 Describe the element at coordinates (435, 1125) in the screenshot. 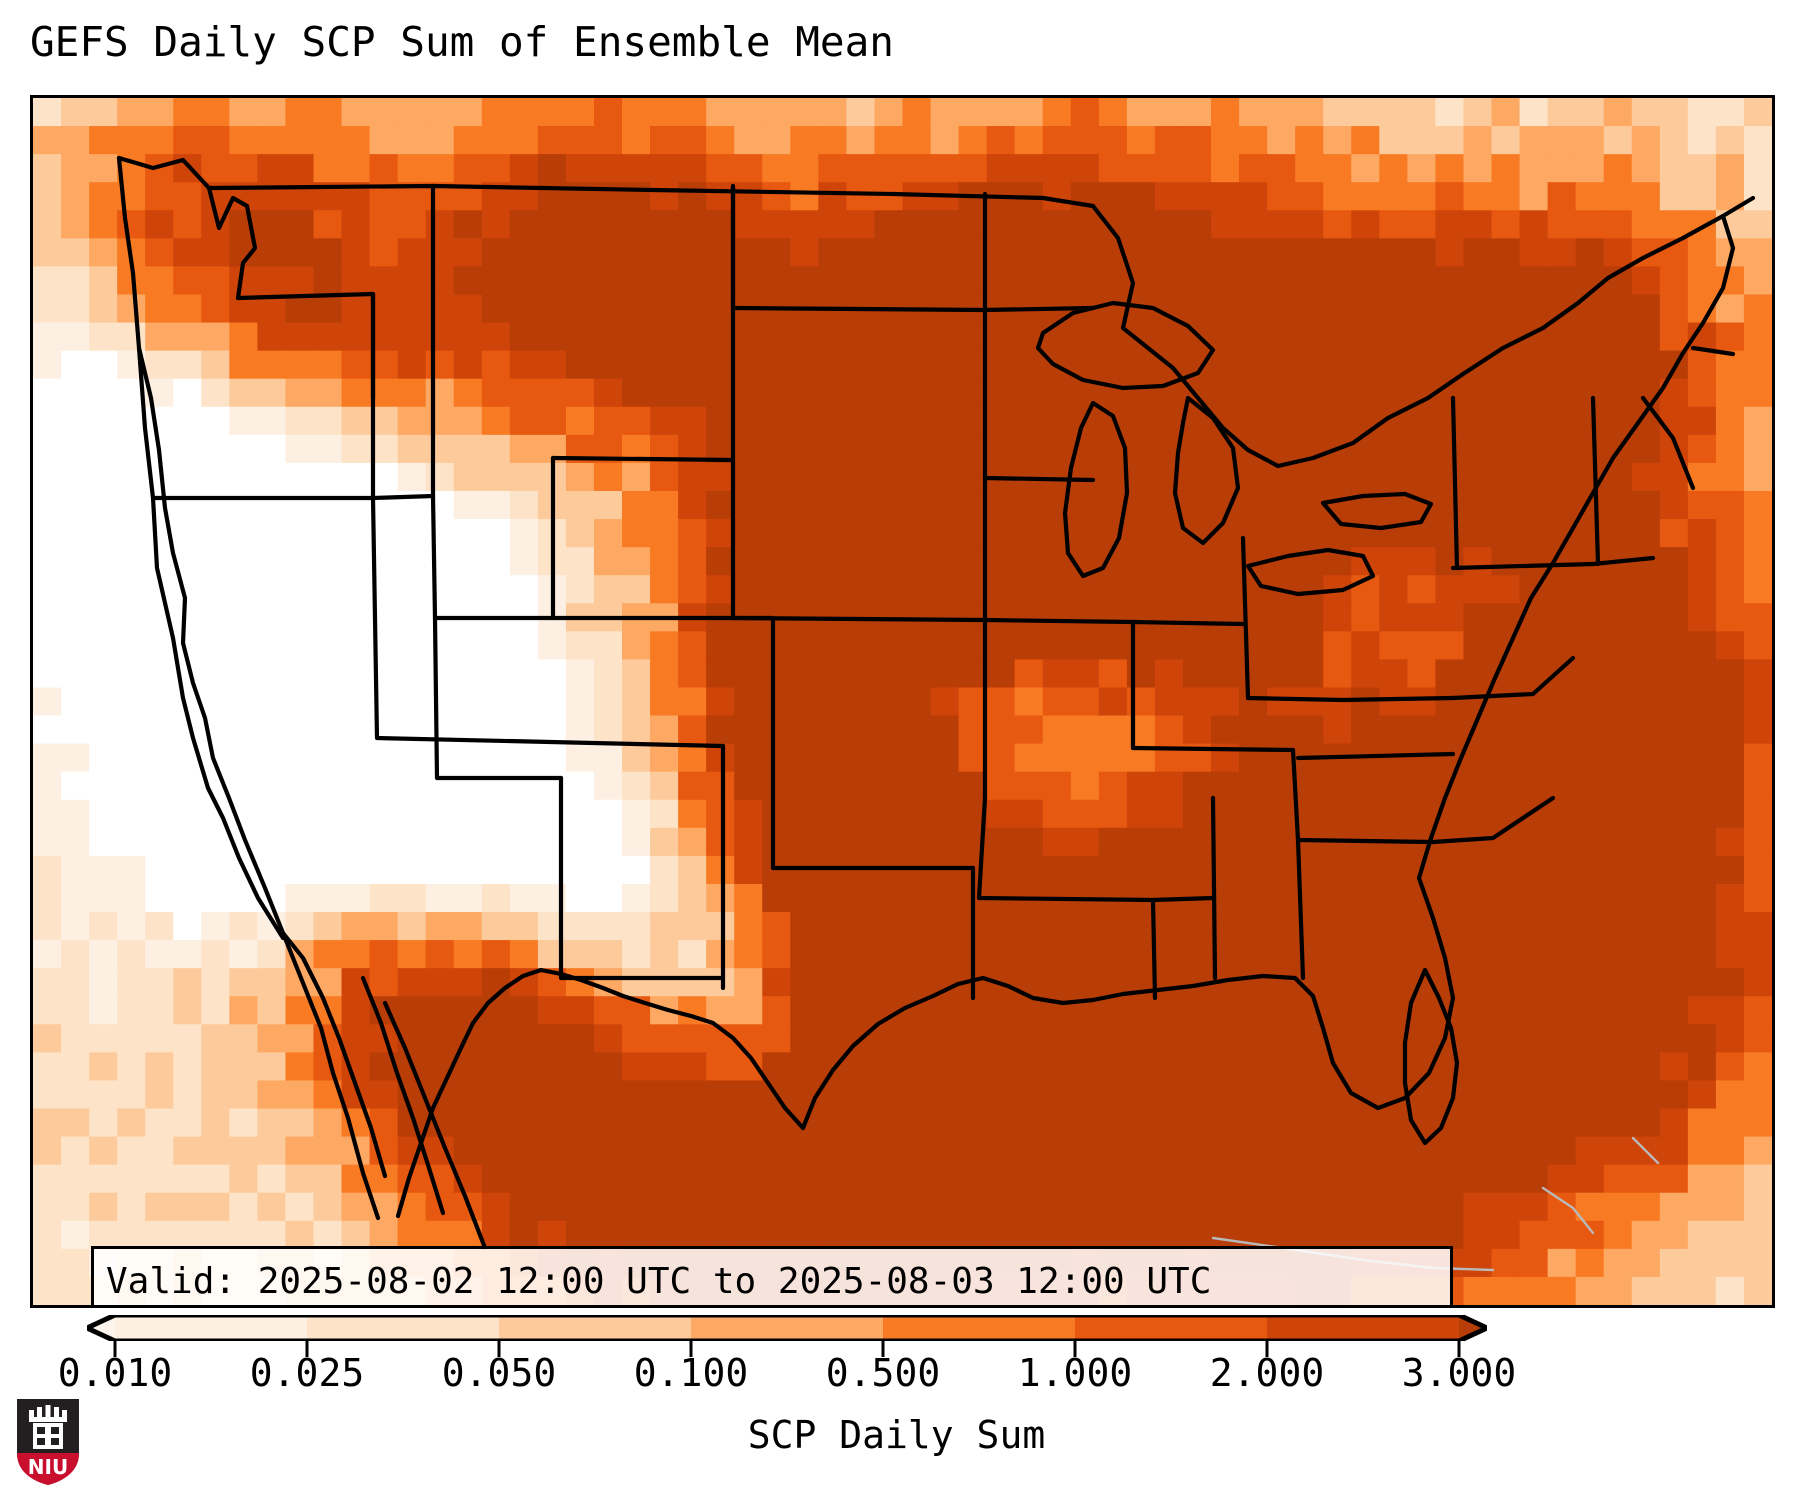

I see `coastline-path` at that location.